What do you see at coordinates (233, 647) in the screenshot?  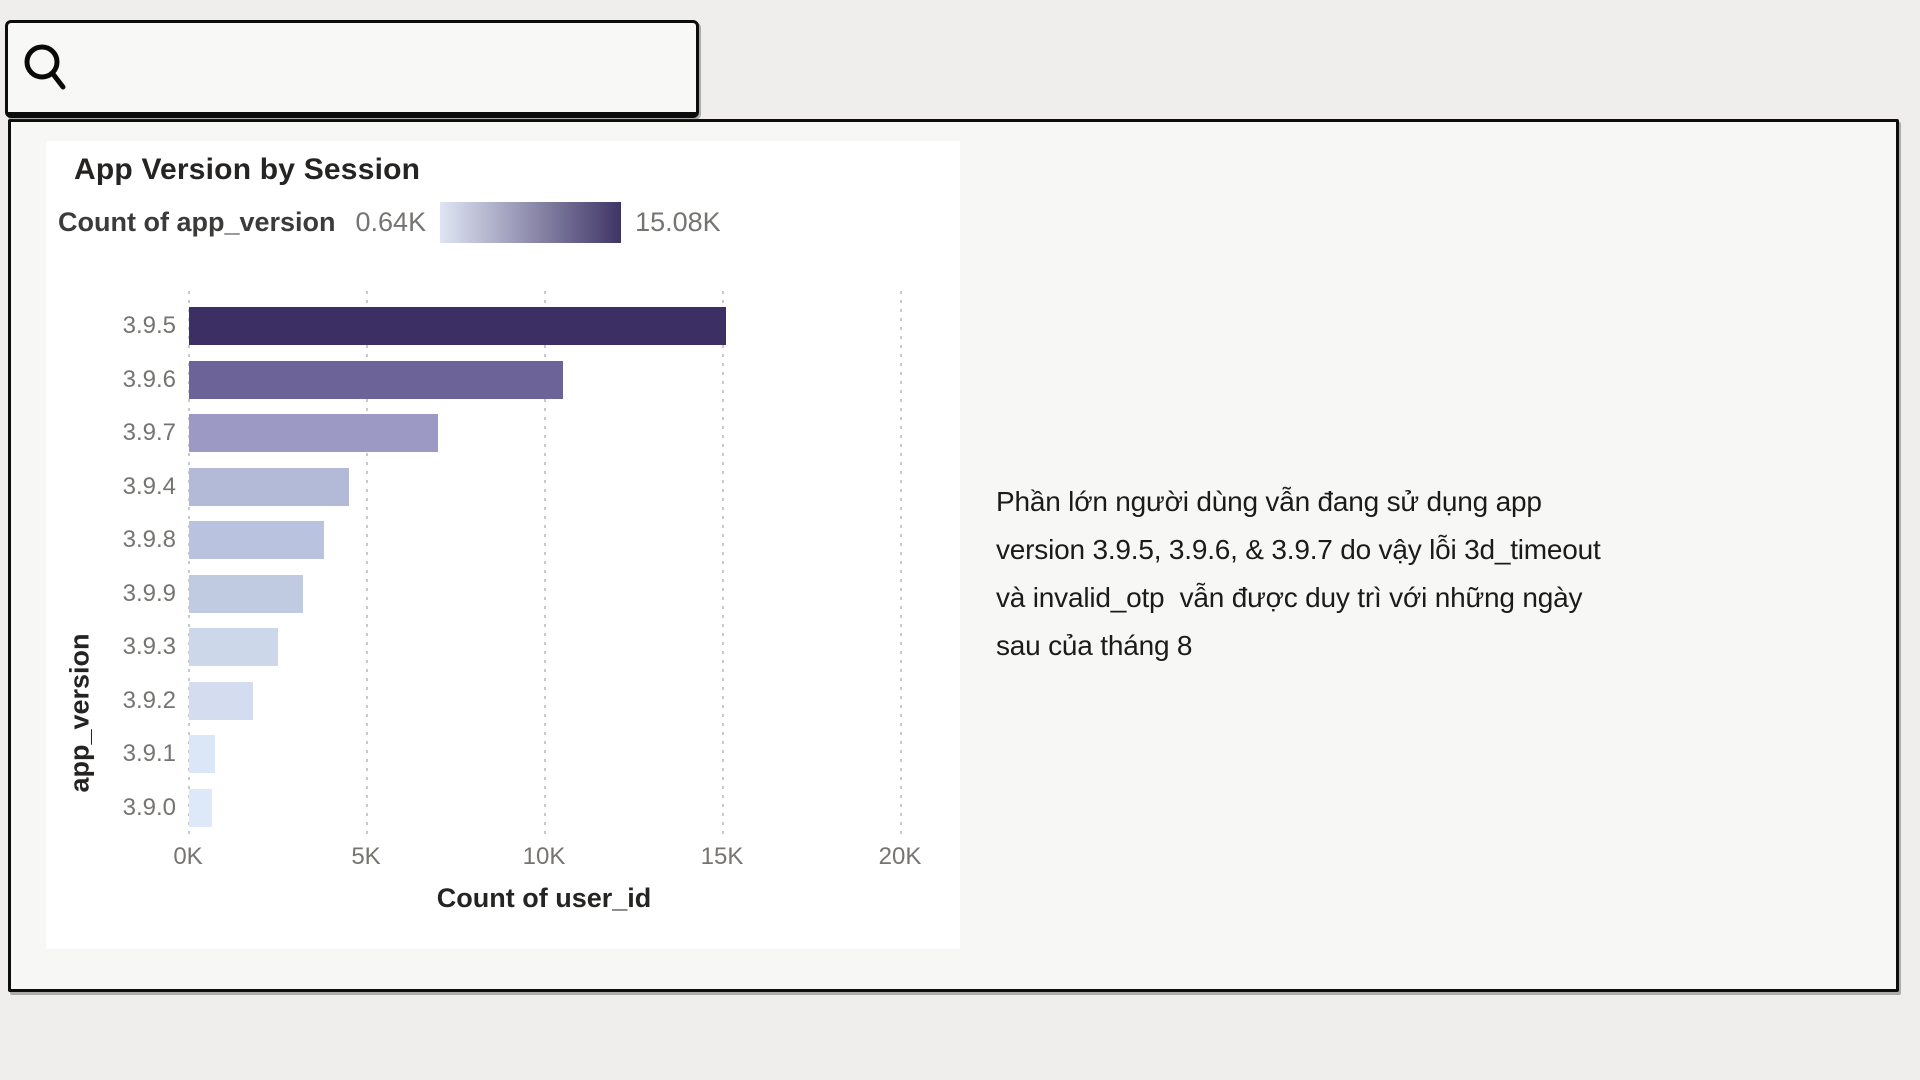 I see `chart-bar-3.9.3` at bounding box center [233, 647].